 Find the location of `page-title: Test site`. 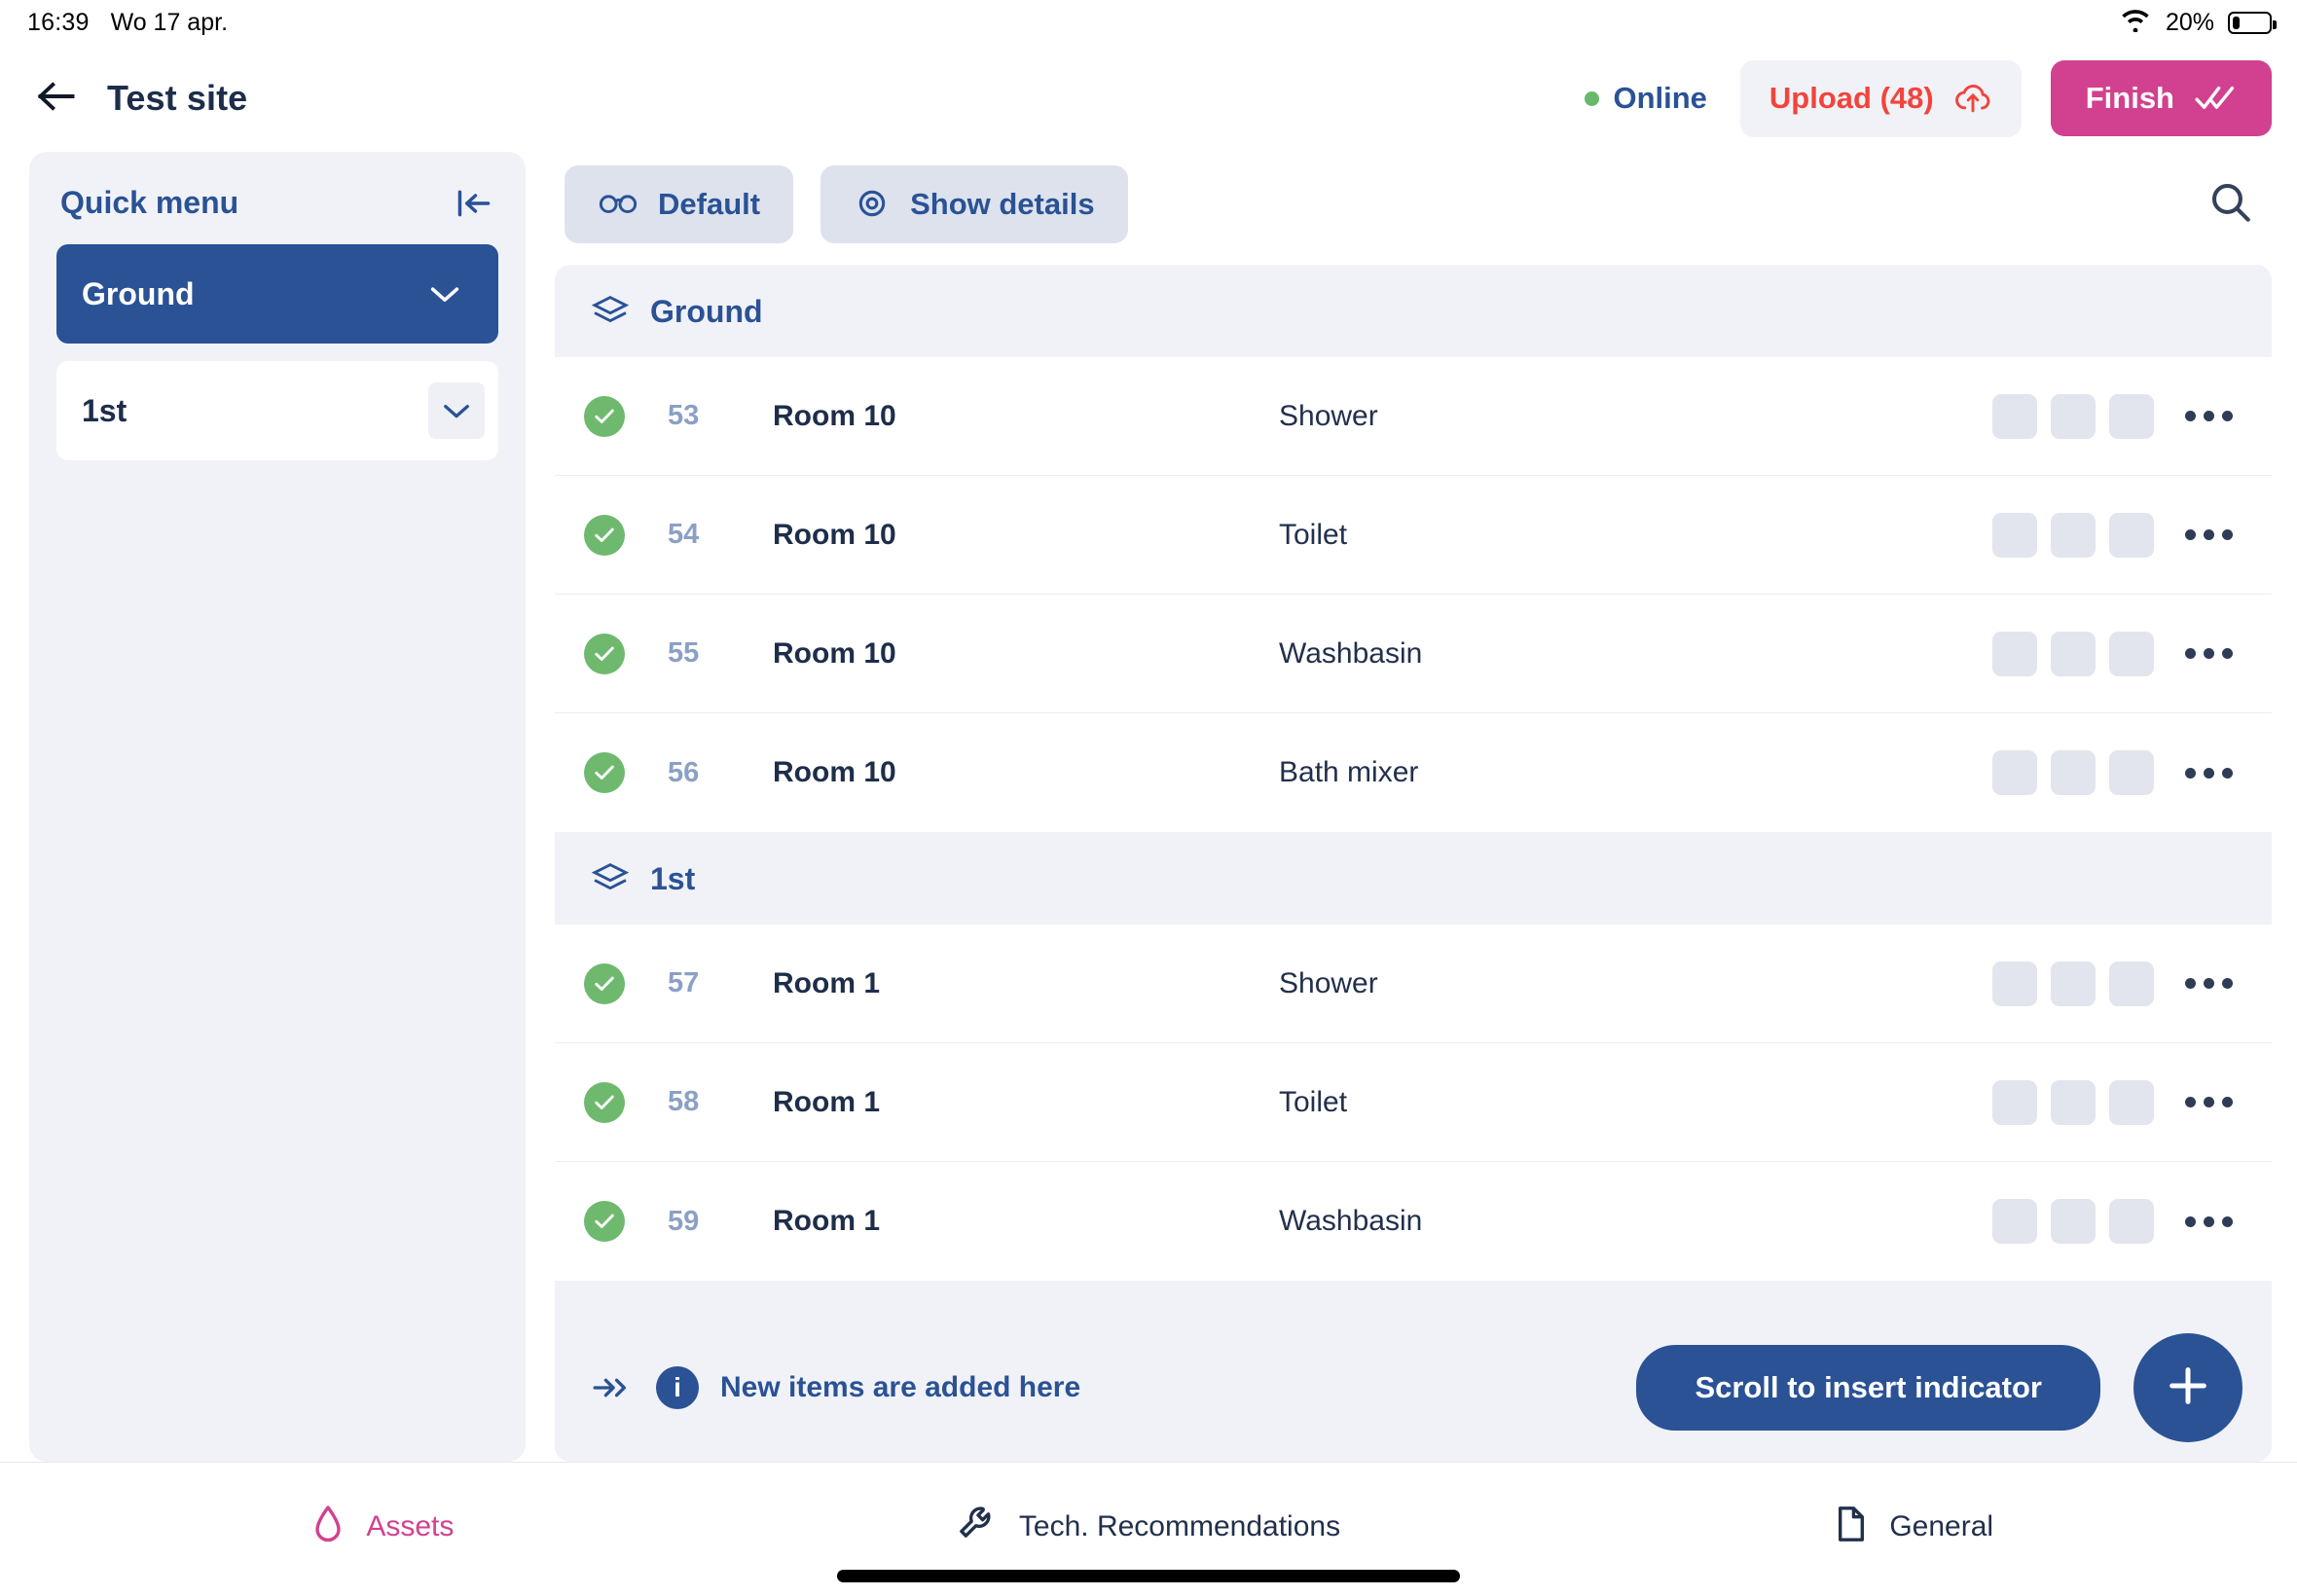

page-title: Test site is located at coordinates (177, 98).